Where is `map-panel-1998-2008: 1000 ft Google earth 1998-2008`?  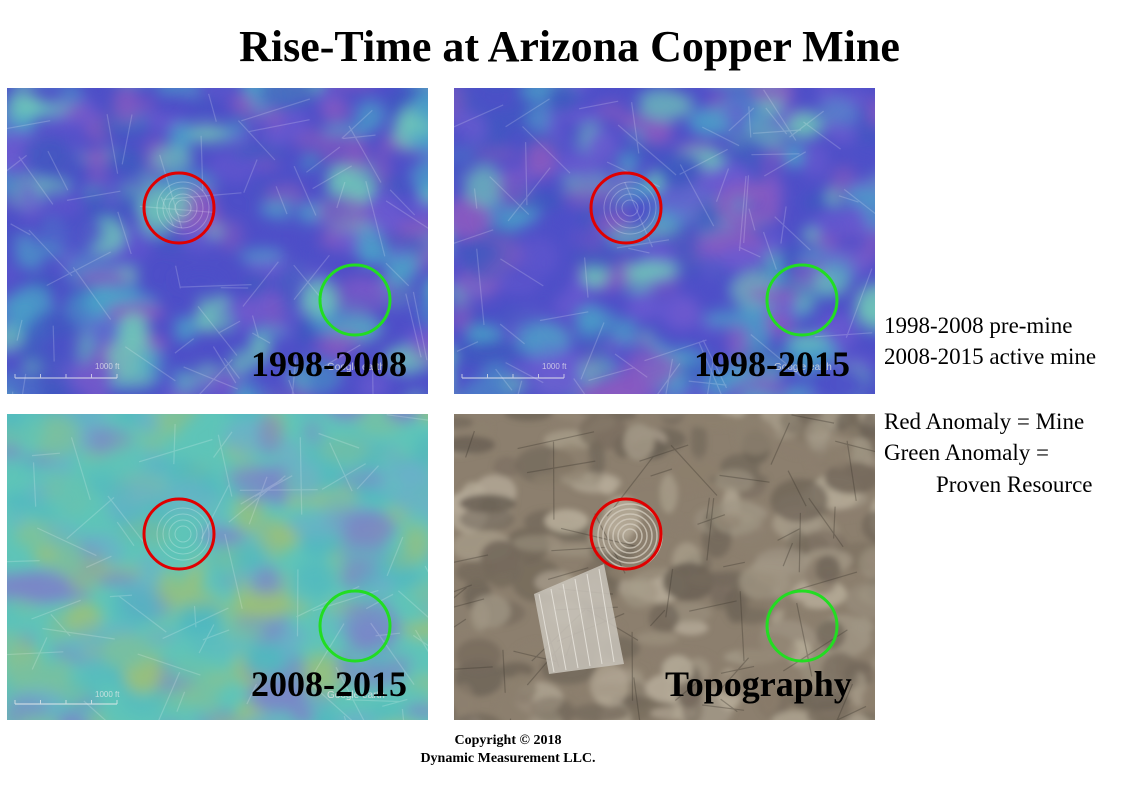 map-panel-1998-2008: 1000 ft Google earth 1998-2008 is located at coordinates (217, 241).